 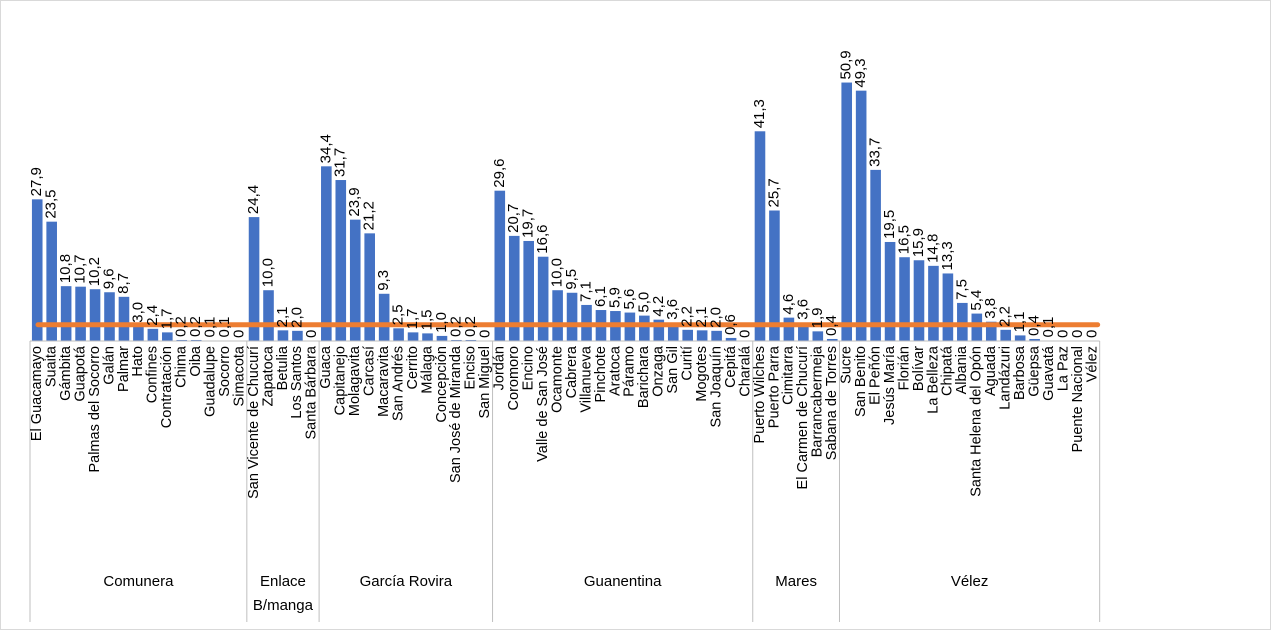 What do you see at coordinates (499, 172) in the screenshot?
I see `value-label: 29,6` at bounding box center [499, 172].